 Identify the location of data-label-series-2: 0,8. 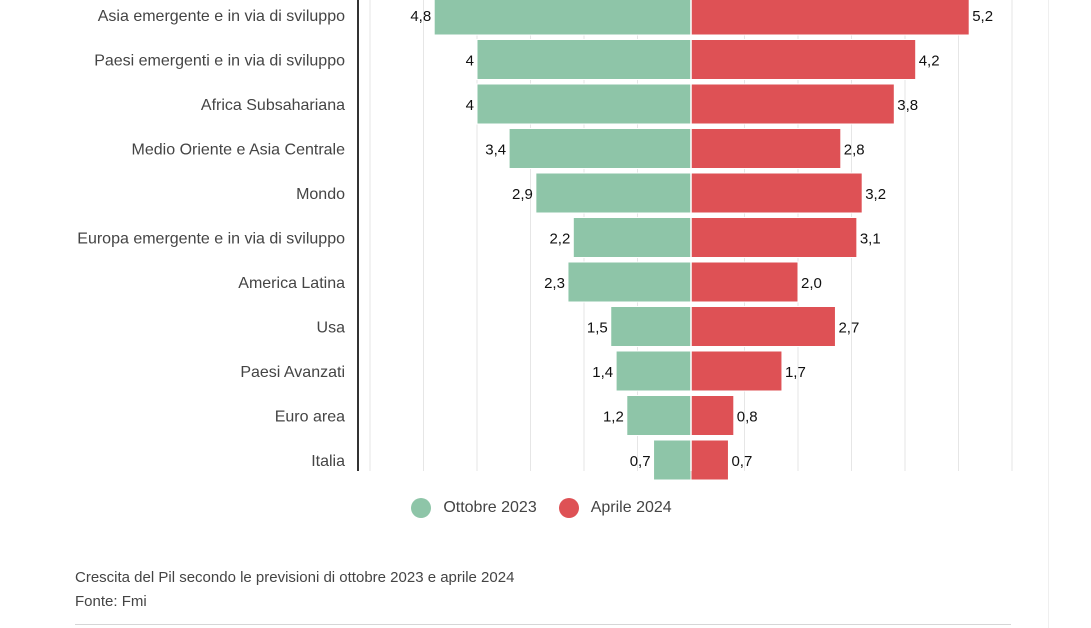
(747, 417).